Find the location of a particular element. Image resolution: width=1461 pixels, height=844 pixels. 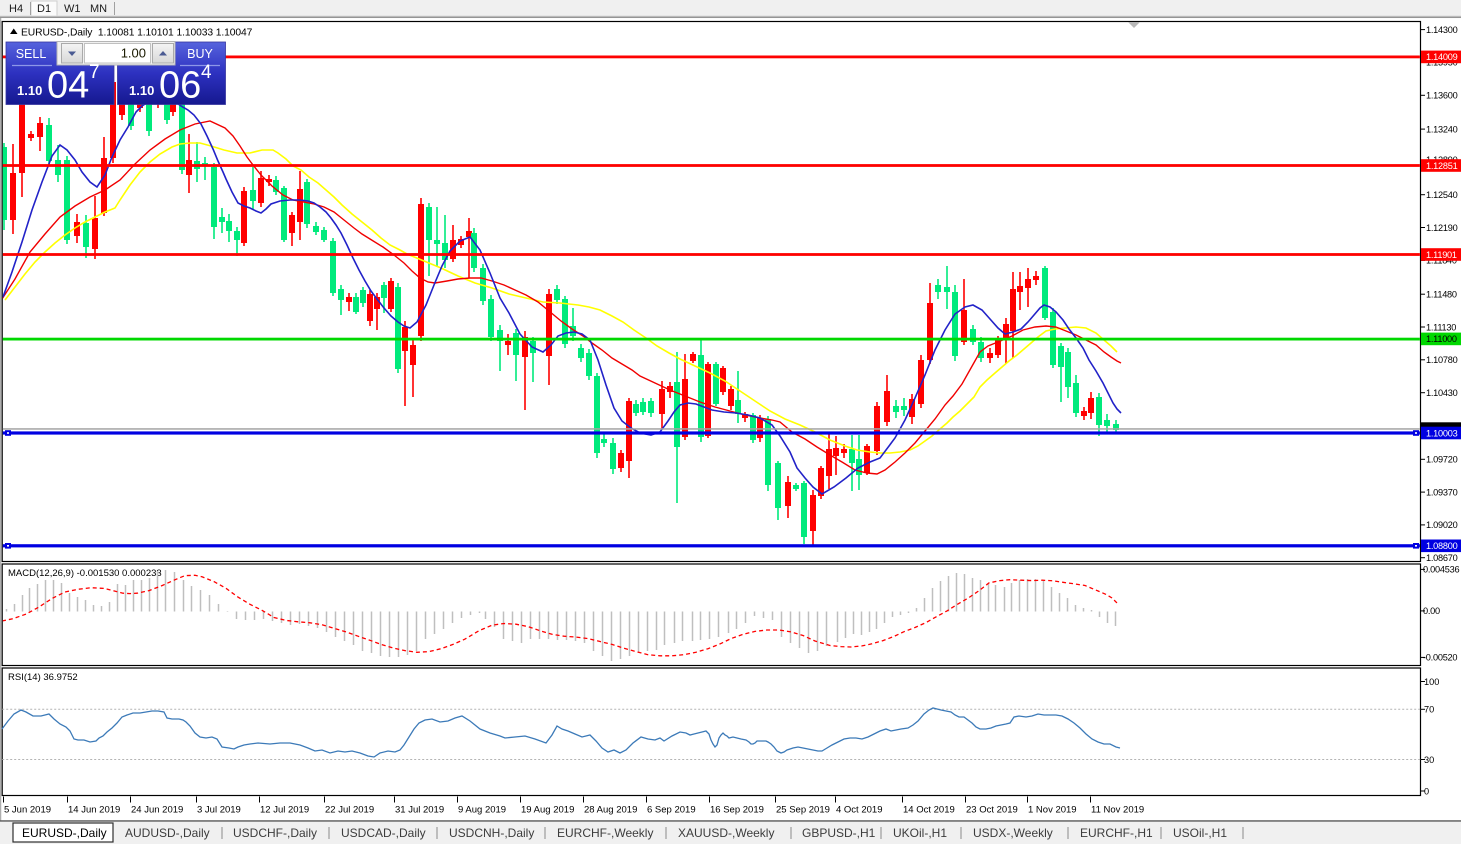

svg-text: 1.10780 is located at coordinates (1442, 360).